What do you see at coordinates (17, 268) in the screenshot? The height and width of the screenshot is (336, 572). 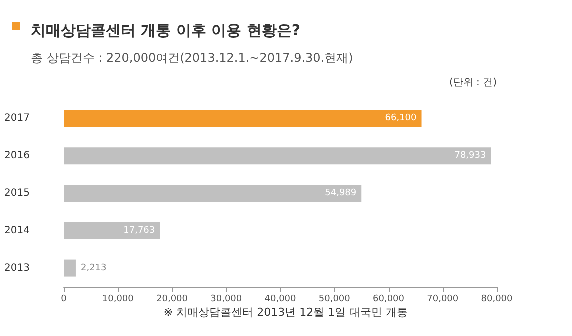 I see `y-tick-label: 2013` at bounding box center [17, 268].